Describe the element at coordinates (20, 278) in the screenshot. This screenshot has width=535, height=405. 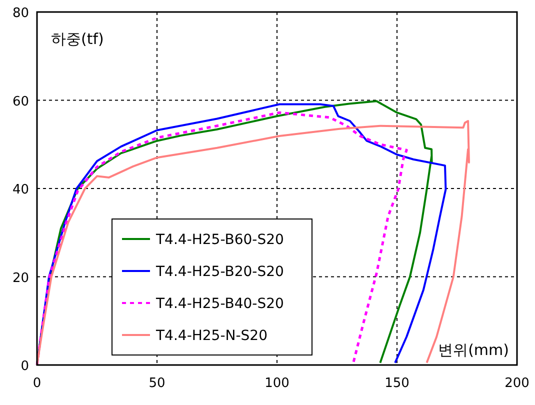
I see `y-tick-label: 20` at that location.